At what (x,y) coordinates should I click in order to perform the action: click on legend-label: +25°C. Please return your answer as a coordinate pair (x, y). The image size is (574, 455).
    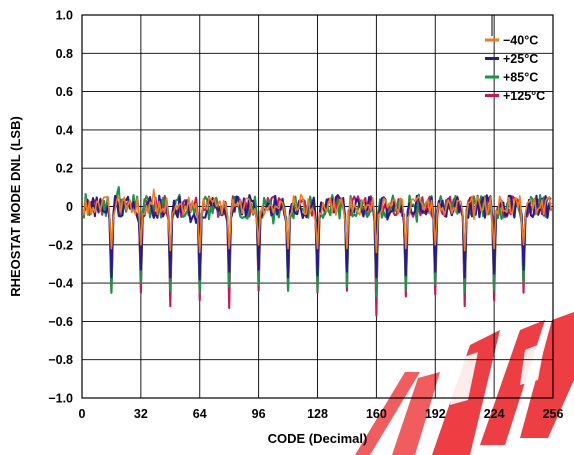
    Looking at the image, I should click on (520, 59).